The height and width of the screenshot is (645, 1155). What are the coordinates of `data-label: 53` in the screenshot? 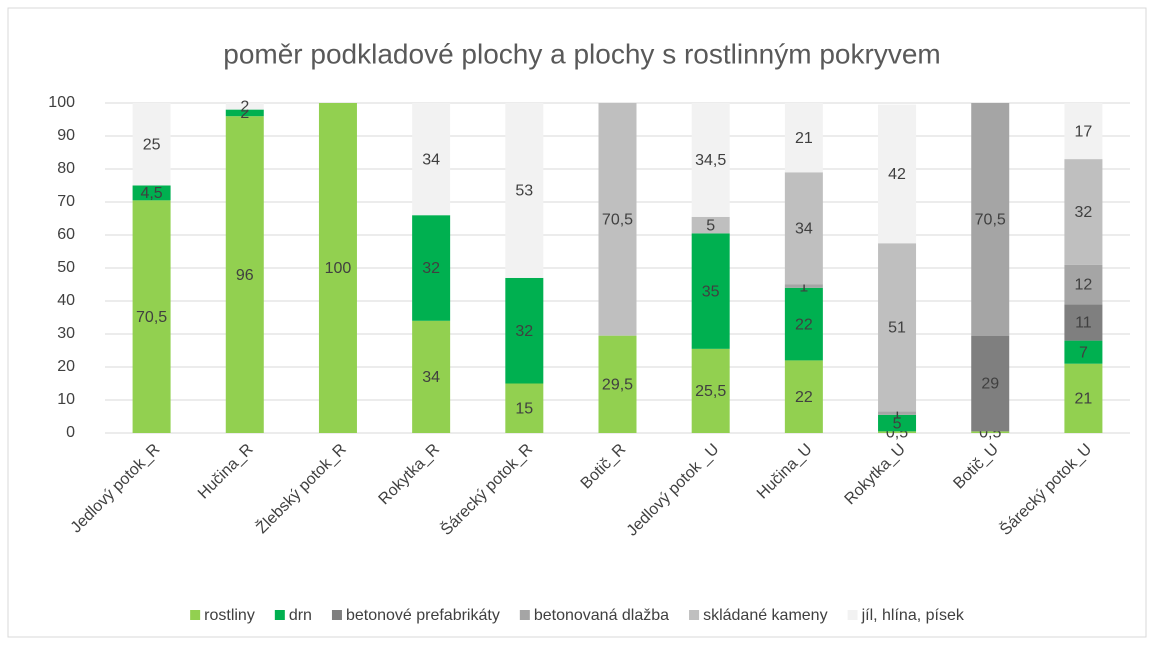 It's located at (524, 191).